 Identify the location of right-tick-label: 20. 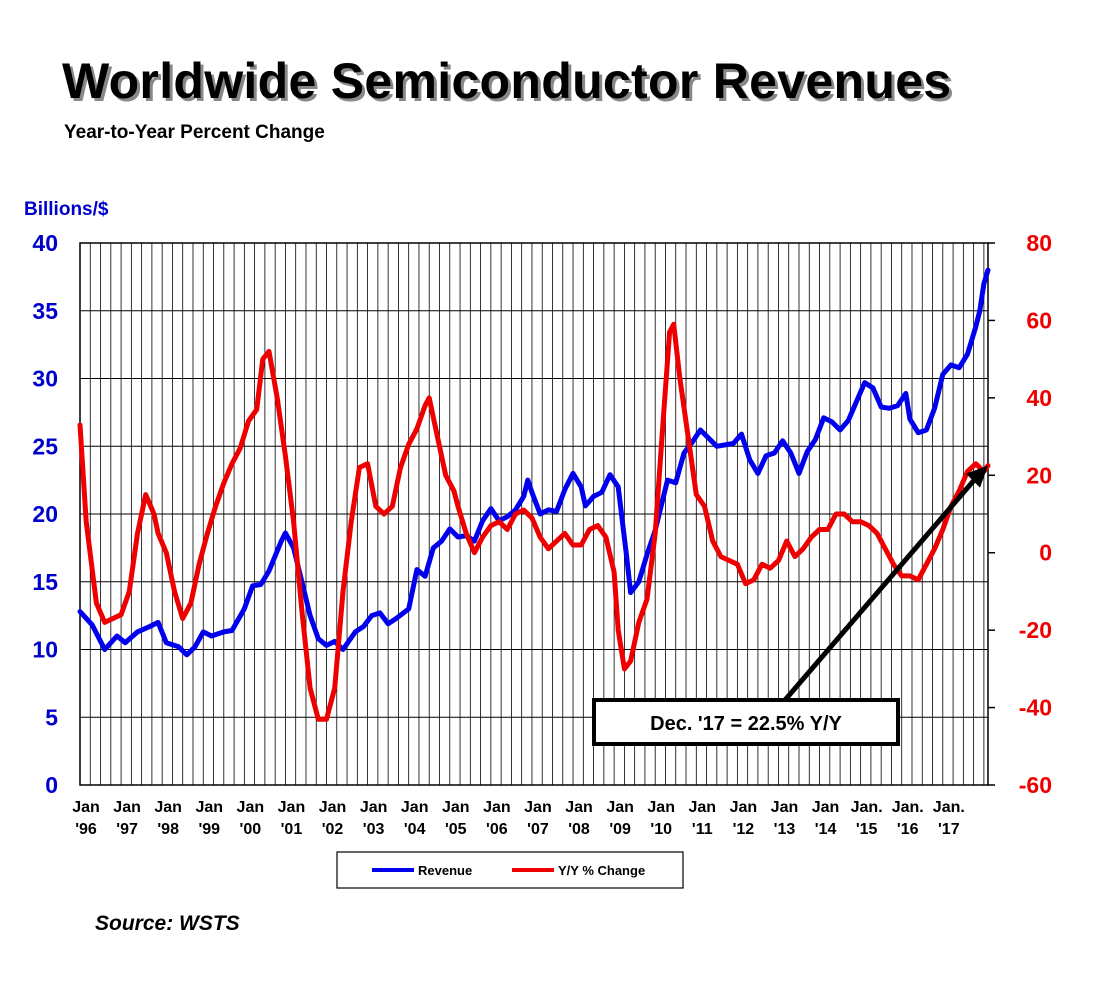
(1039, 475).